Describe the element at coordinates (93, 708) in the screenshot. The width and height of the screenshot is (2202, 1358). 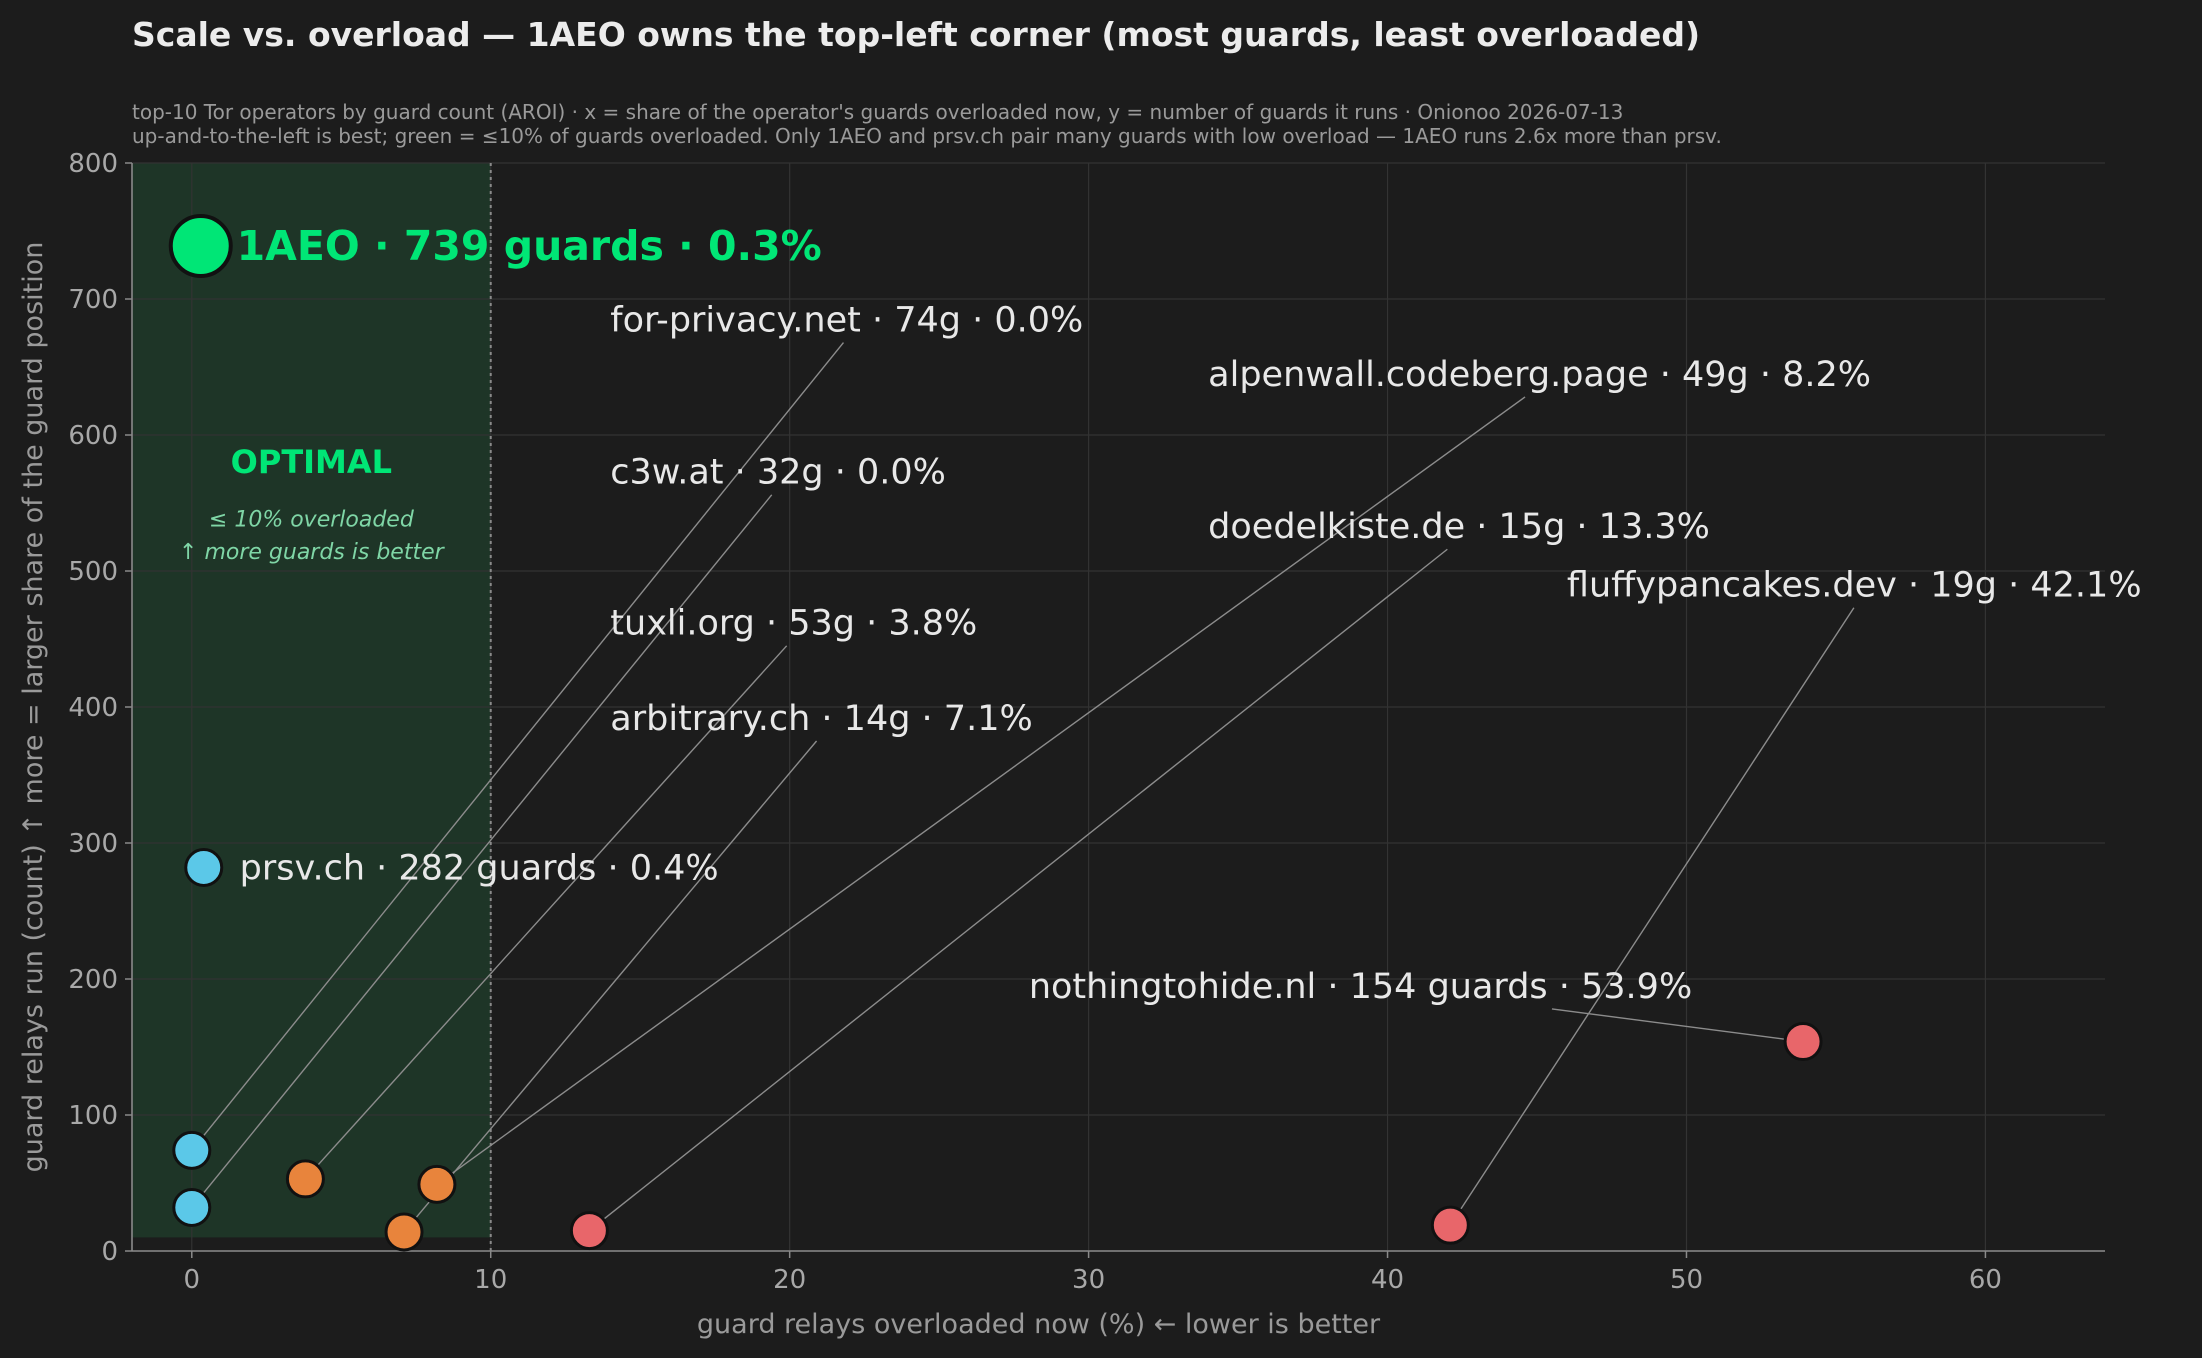
I see `y-tick-label: 400` at that location.